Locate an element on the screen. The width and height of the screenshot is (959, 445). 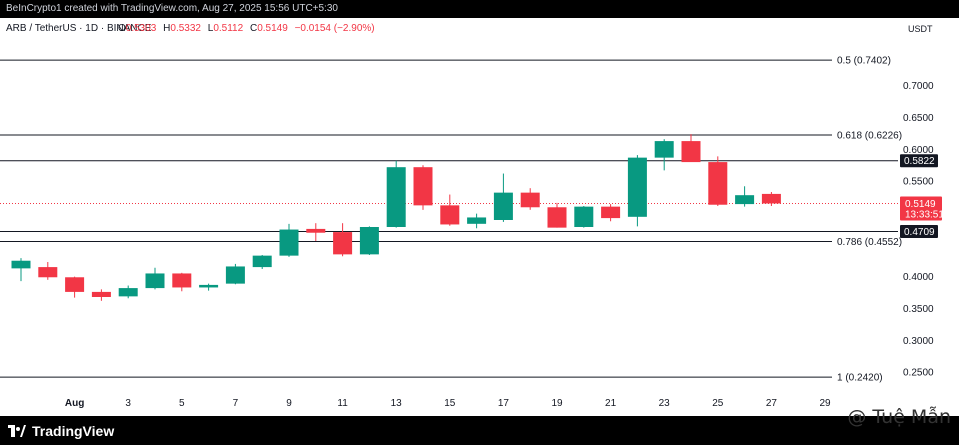
legend-open-label: O is located at coordinates (122, 28).